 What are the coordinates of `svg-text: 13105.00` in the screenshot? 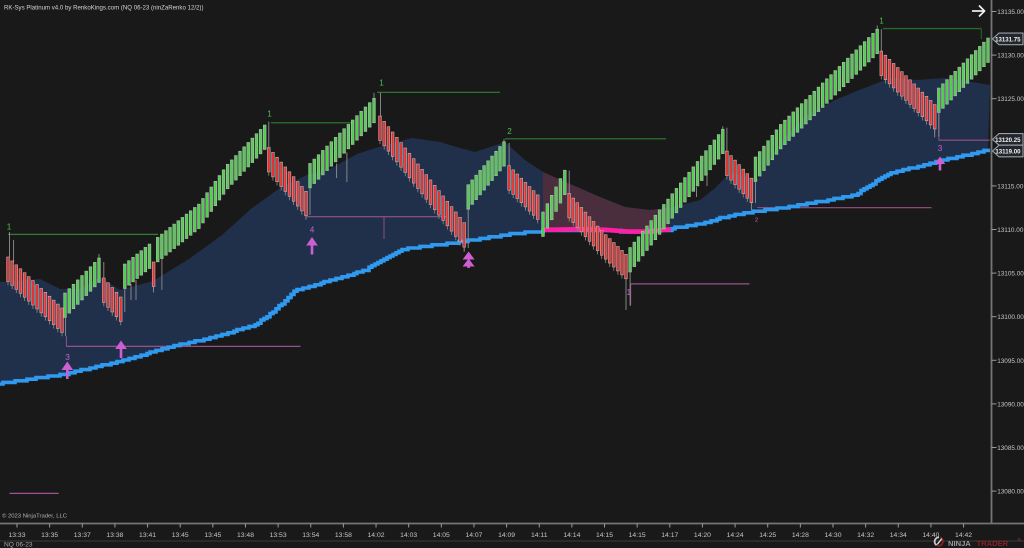 It's located at (1010, 274).